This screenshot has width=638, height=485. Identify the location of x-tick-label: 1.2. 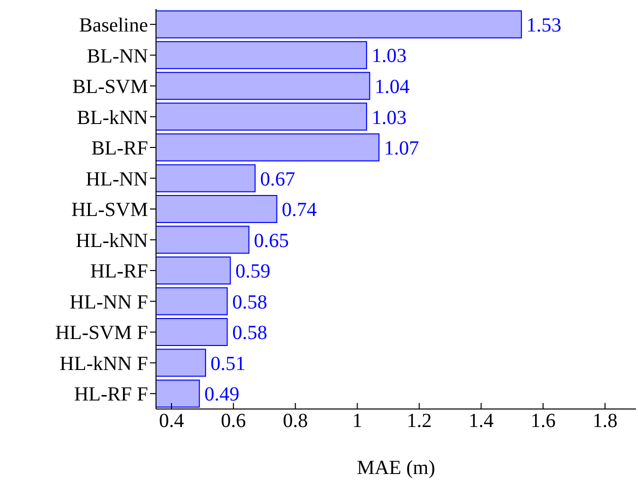
(419, 421).